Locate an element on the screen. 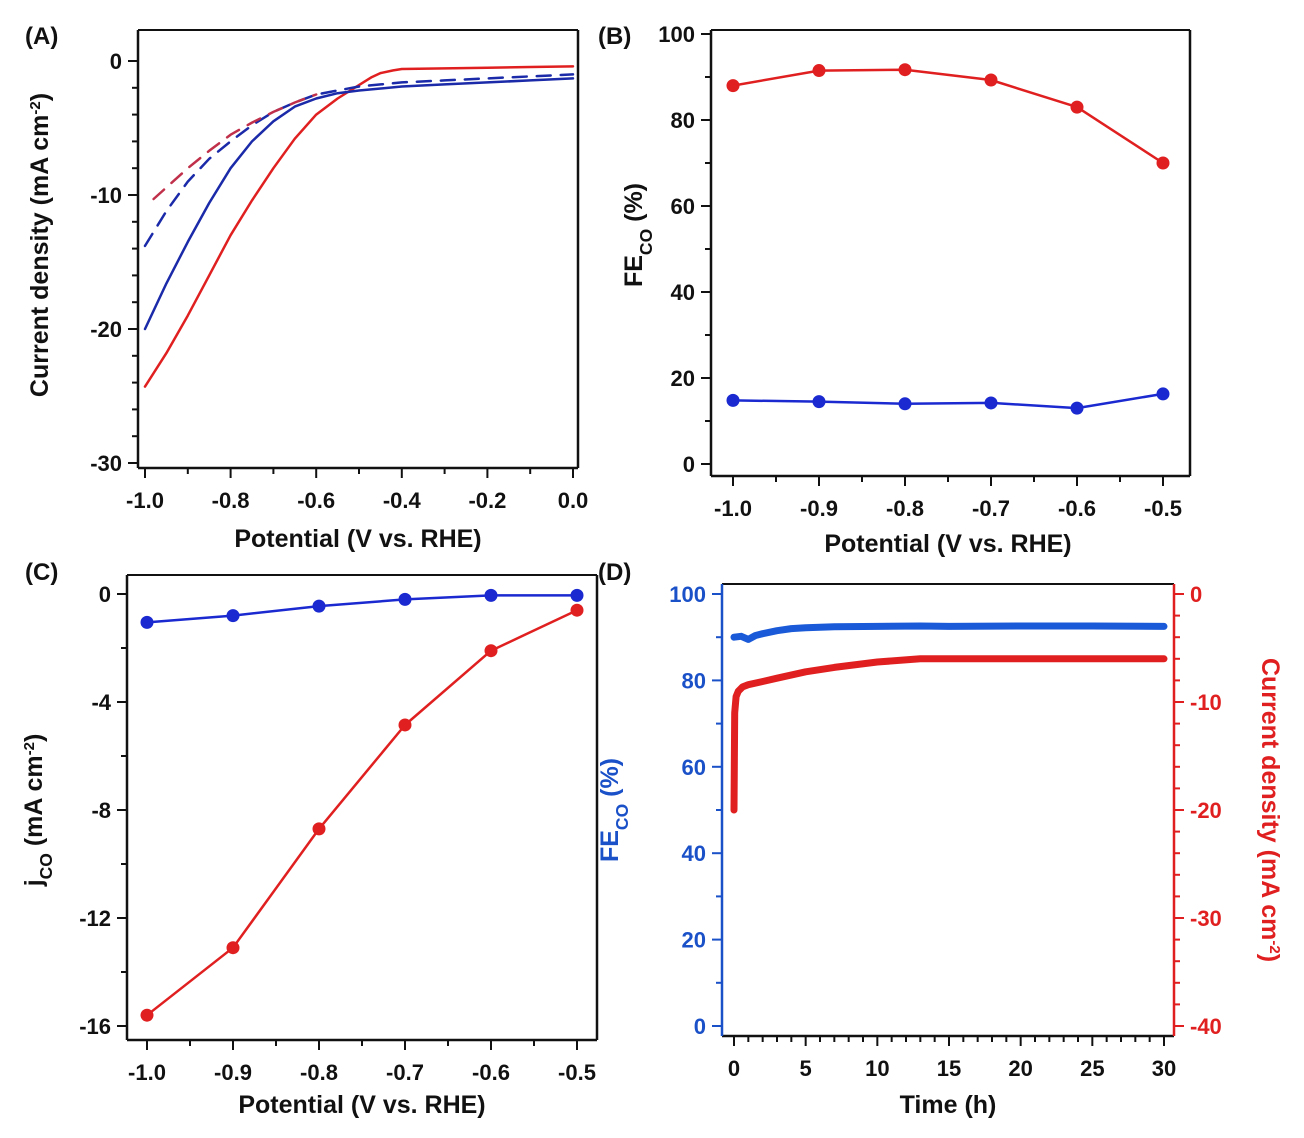  y-tick-label: -30 is located at coordinates (106, 463).